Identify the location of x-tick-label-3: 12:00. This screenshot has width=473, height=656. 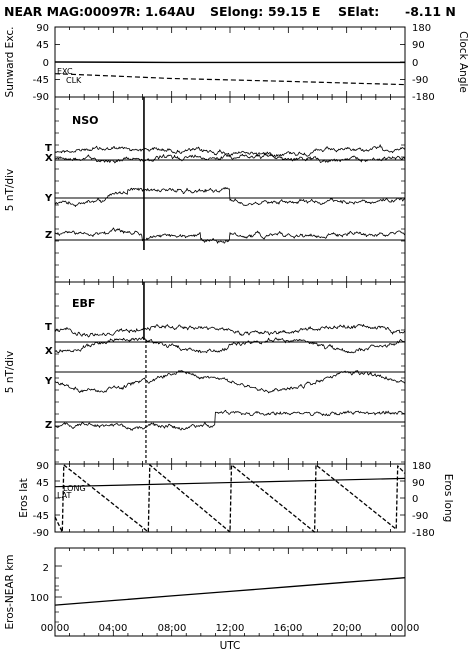
(230, 628).